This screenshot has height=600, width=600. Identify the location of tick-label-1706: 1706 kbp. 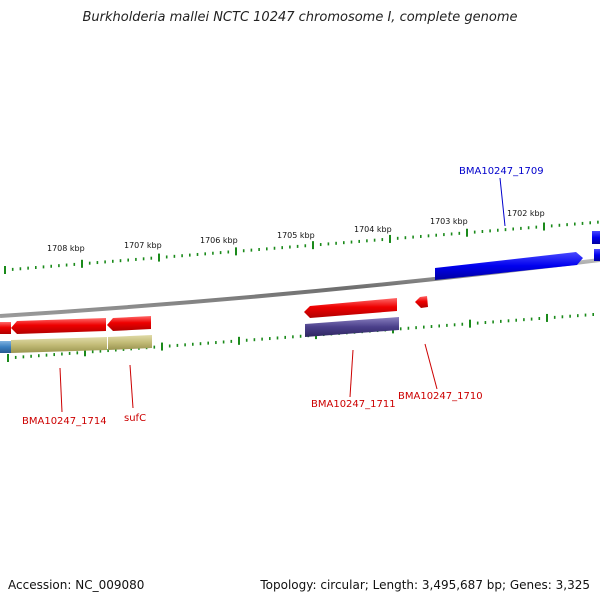
(219, 240).